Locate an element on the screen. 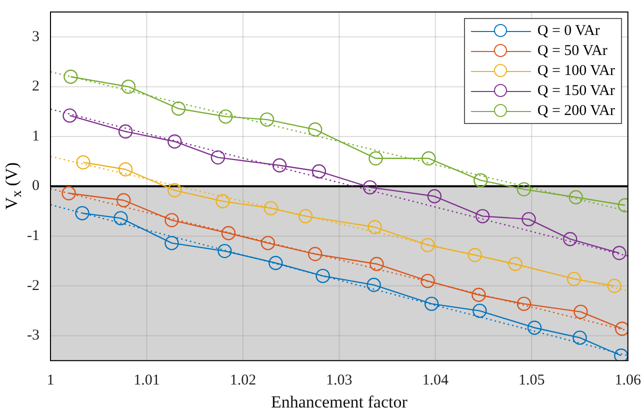 Image resolution: width=644 pixels, height=413 pixels. x-tick-label: 1 is located at coordinates (50, 380).